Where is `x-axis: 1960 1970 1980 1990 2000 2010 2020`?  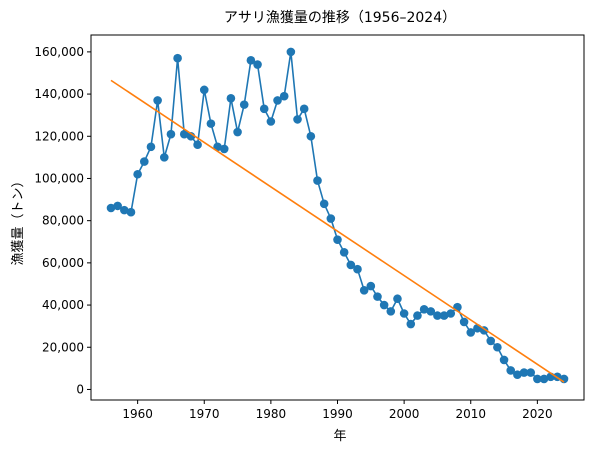 x-axis: 1960 1970 1980 1990 2000 2010 2020 is located at coordinates (337, 410).